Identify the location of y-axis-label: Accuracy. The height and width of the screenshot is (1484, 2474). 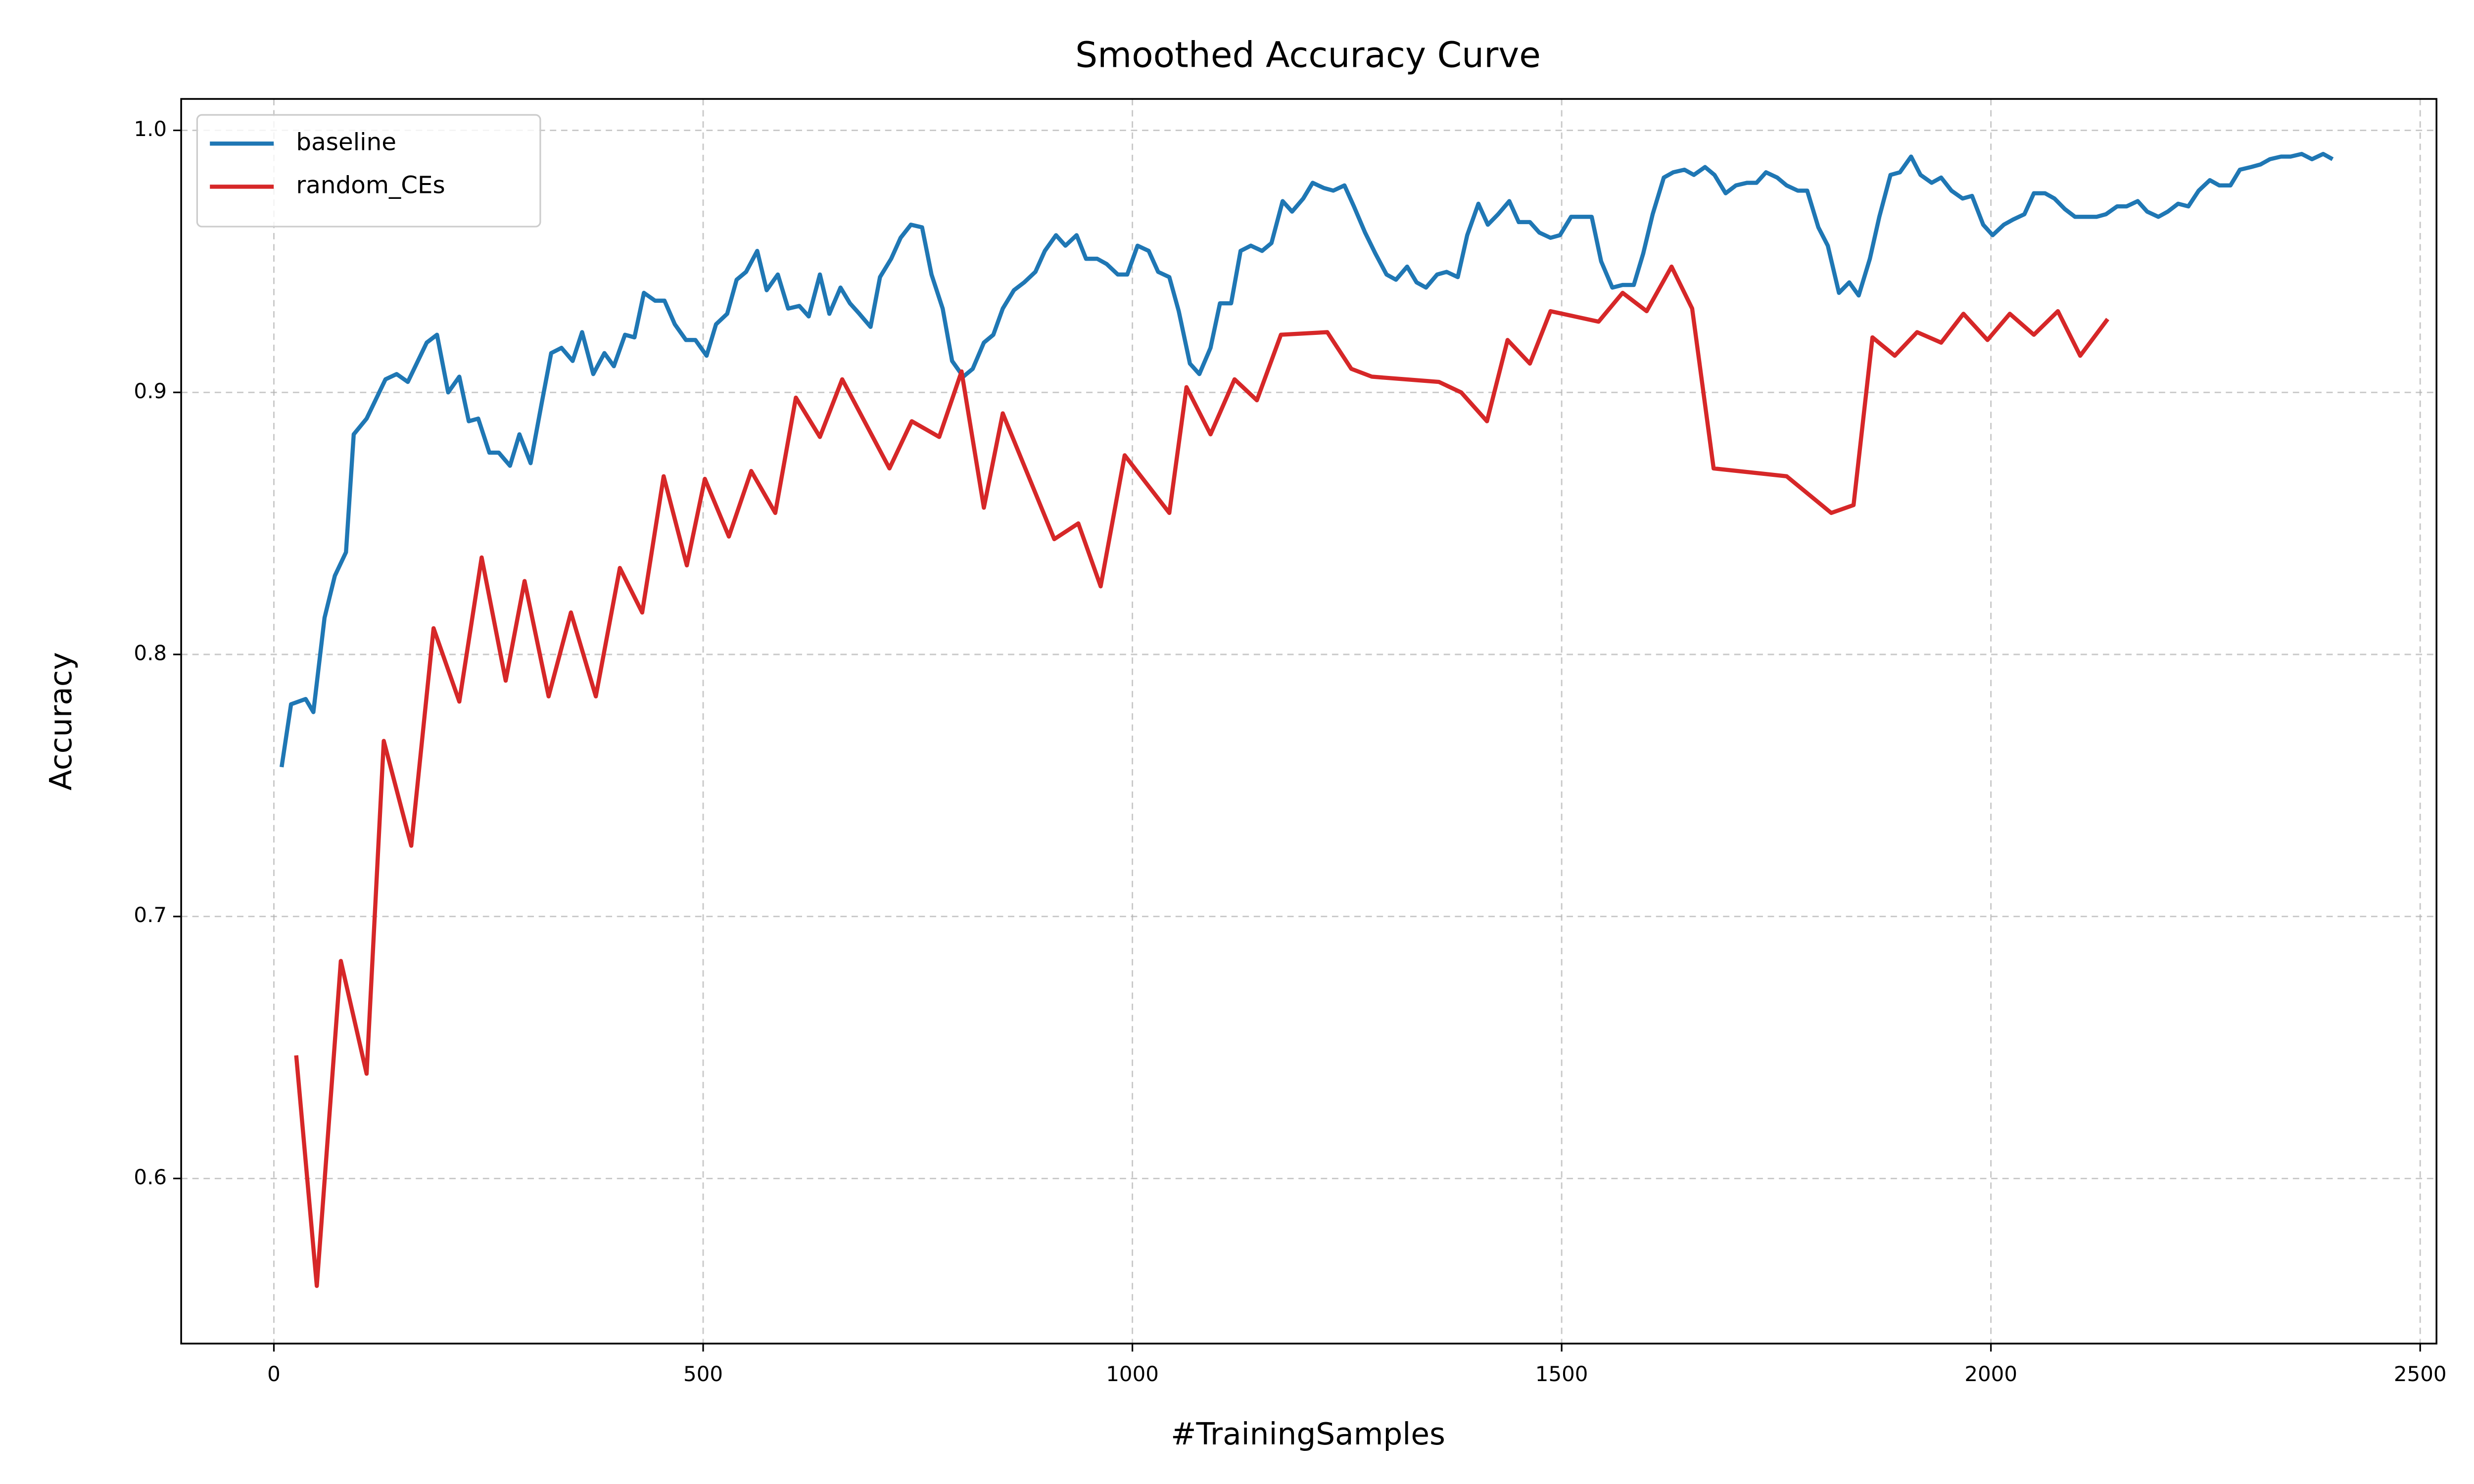
(62, 721).